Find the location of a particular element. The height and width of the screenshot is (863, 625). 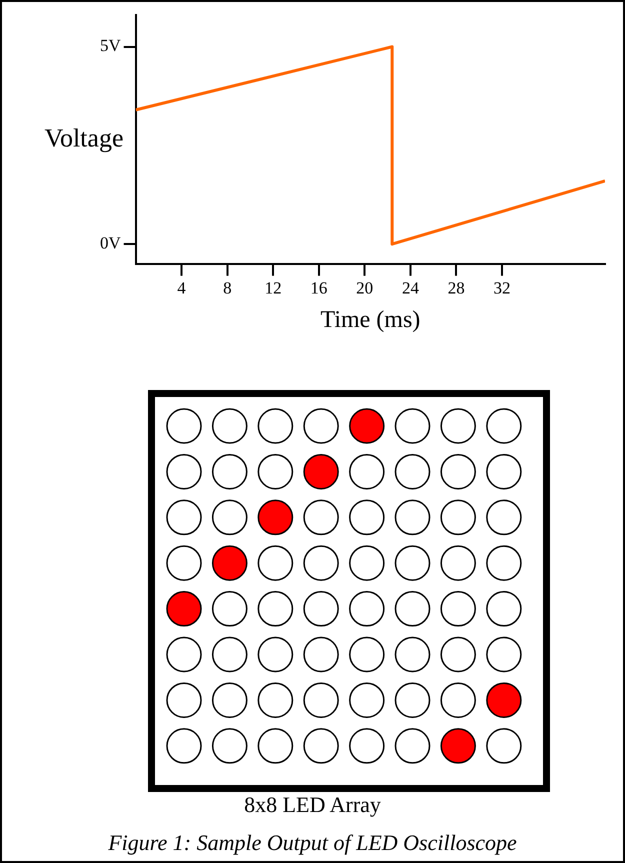

x-tick-label: 12 is located at coordinates (273, 288).